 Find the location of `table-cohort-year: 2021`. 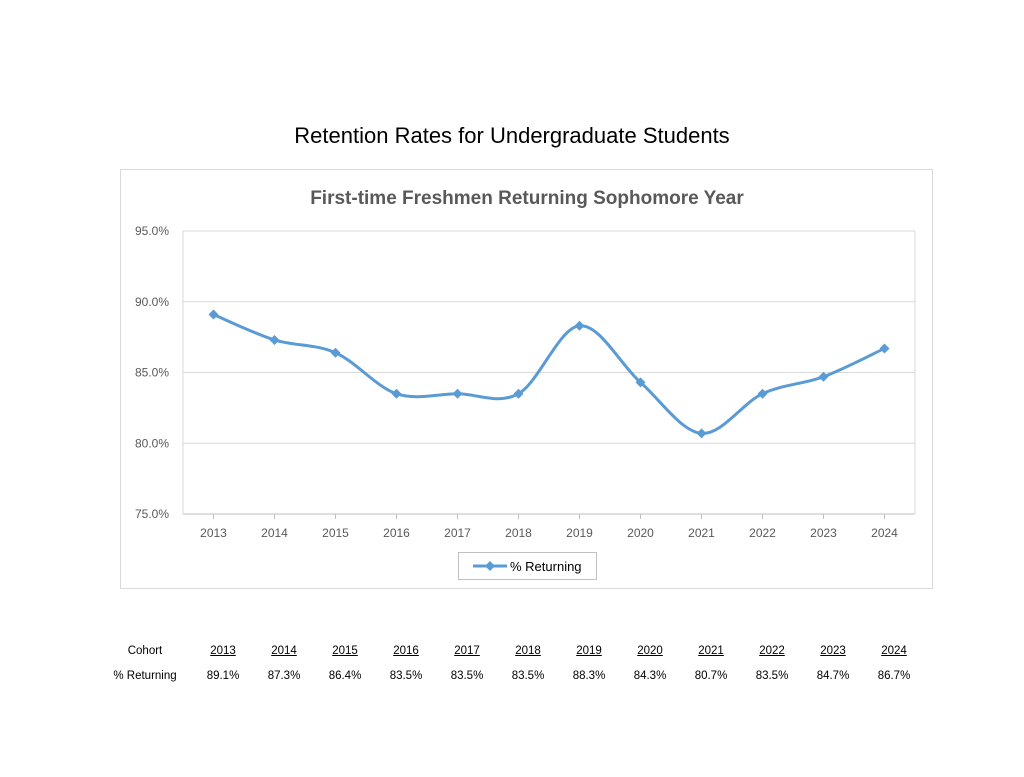

table-cohort-year: 2021 is located at coordinates (711, 651).